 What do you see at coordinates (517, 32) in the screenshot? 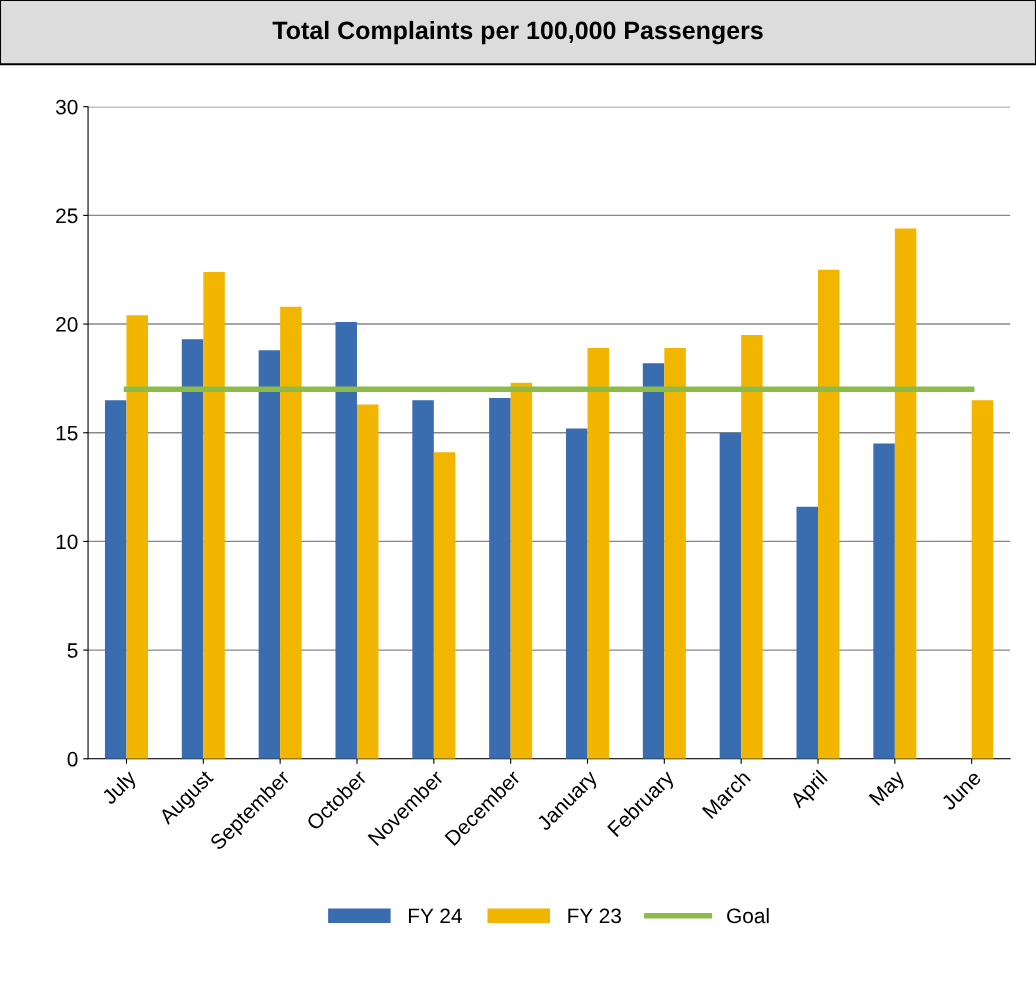
I see `chart-title: Total Complaints per 100,000 Passengers` at bounding box center [517, 32].